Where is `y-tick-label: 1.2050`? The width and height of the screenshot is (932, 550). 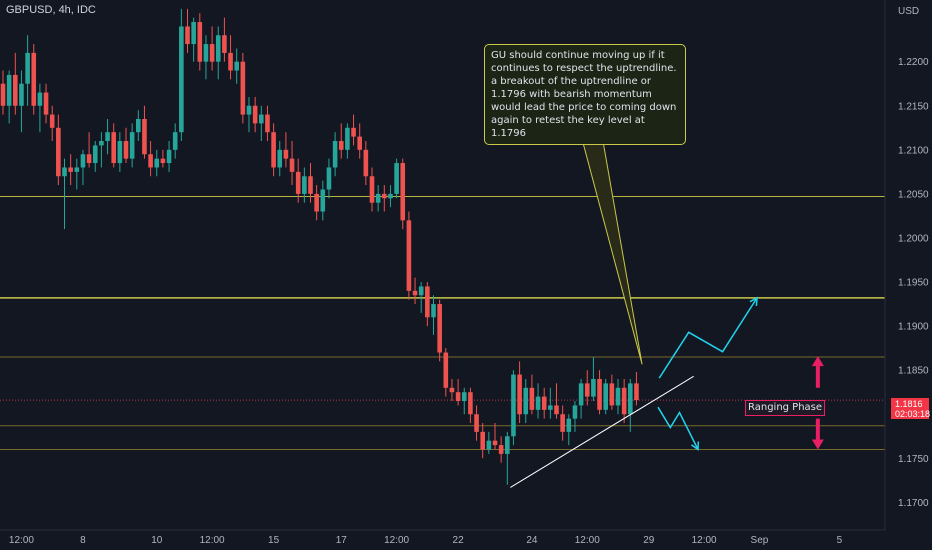
y-tick-label: 1.2050 is located at coordinates (913, 194).